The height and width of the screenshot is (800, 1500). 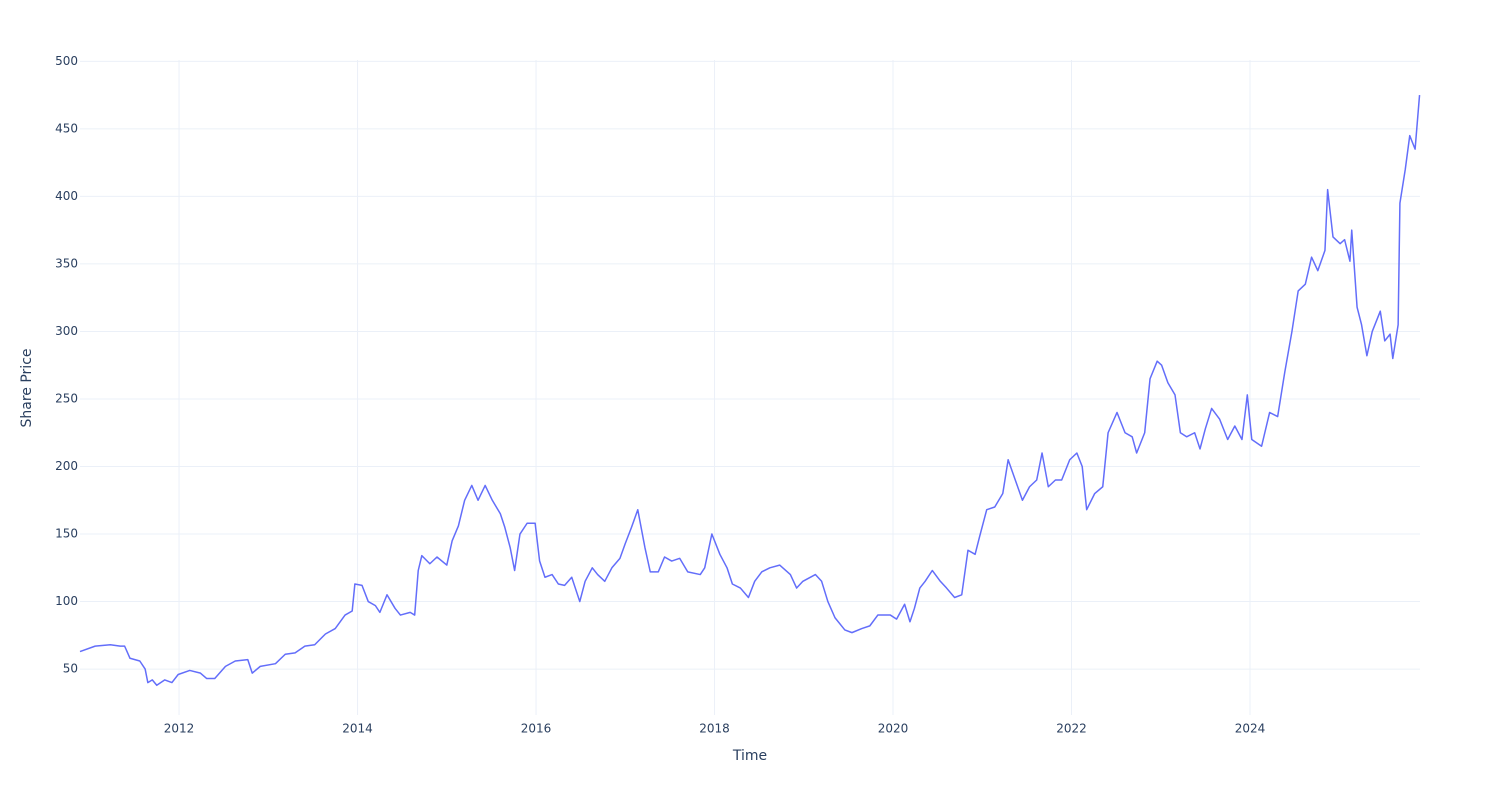 I want to click on y-tick-label: 150, so click(x=66, y=534).